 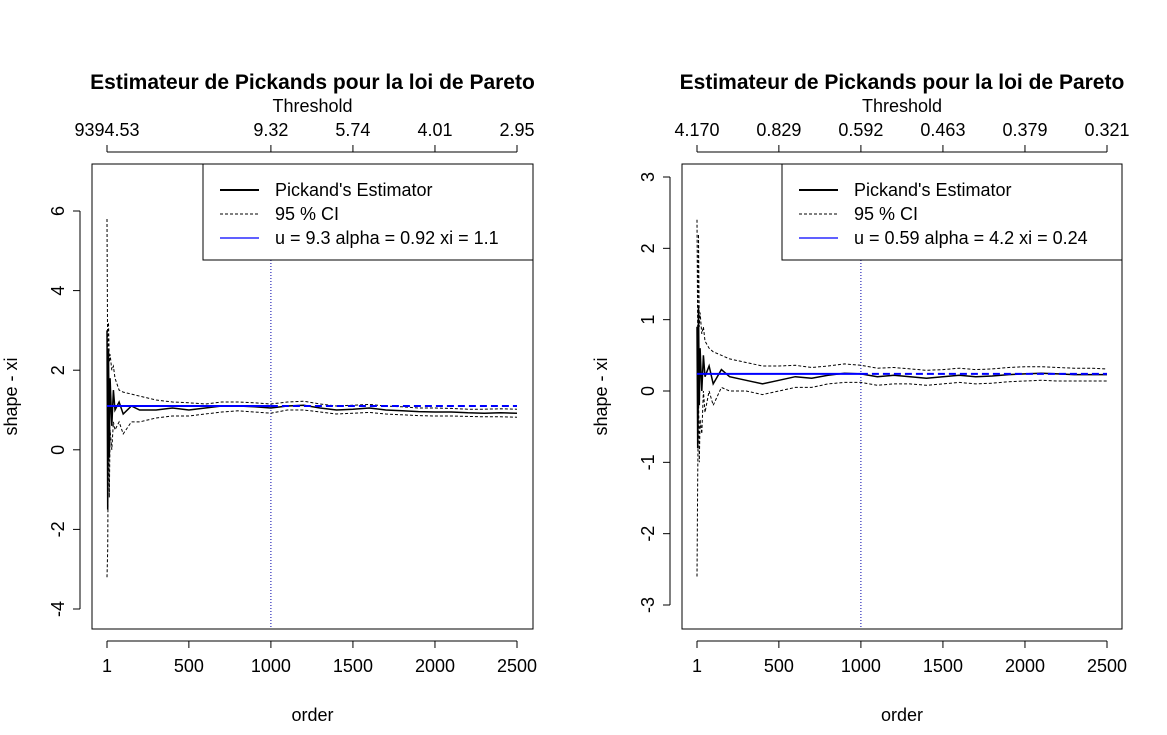 I want to click on y-tick-label: 6, so click(x=58, y=211).